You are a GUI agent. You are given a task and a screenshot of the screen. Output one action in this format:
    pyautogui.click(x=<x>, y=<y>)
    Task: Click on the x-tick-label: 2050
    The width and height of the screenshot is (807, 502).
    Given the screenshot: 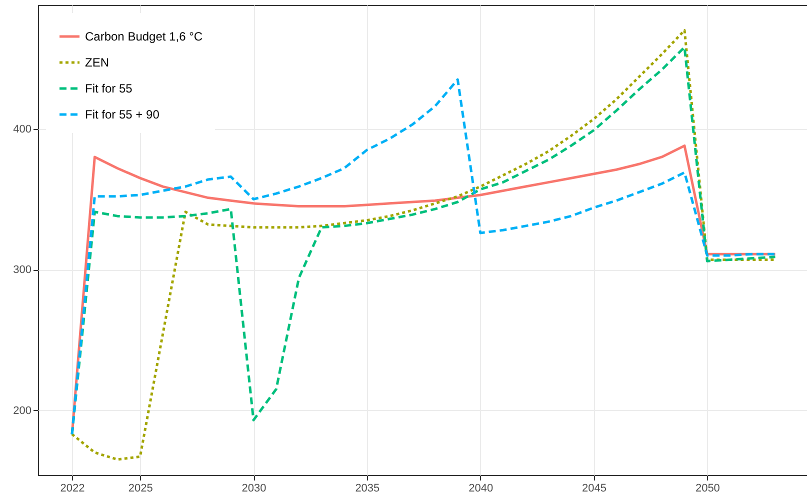 What is the action you would take?
    pyautogui.click(x=707, y=488)
    